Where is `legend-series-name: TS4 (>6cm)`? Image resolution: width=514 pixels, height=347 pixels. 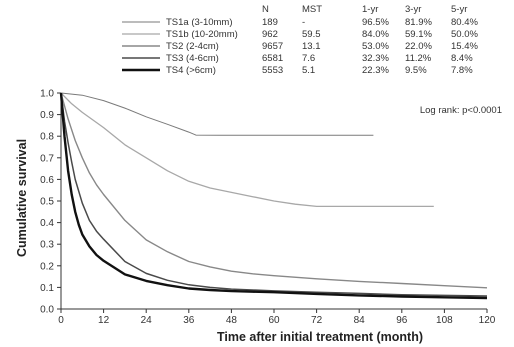
legend-series-name: TS4 (>6cm) is located at coordinates (191, 70).